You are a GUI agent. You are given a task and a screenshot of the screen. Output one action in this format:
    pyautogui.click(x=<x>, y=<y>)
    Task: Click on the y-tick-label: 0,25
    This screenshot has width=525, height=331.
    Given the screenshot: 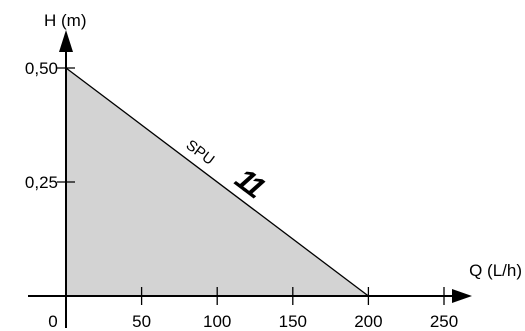 What is the action you would take?
    pyautogui.click(x=41, y=182)
    